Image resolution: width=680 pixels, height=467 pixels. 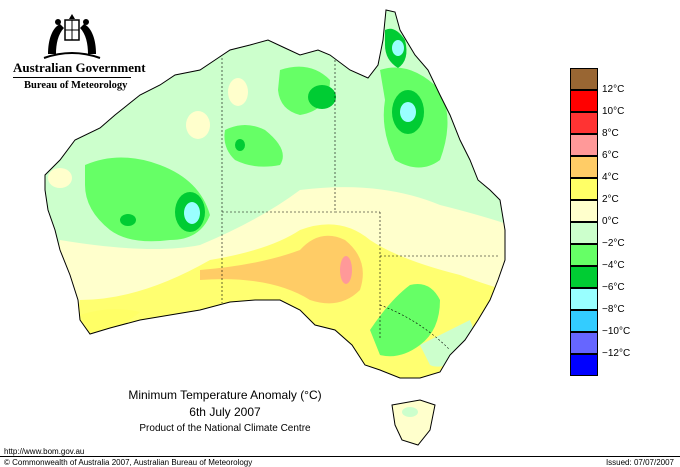 I want to click on website-url: http://www.bom.gov.au, so click(x=44, y=451).